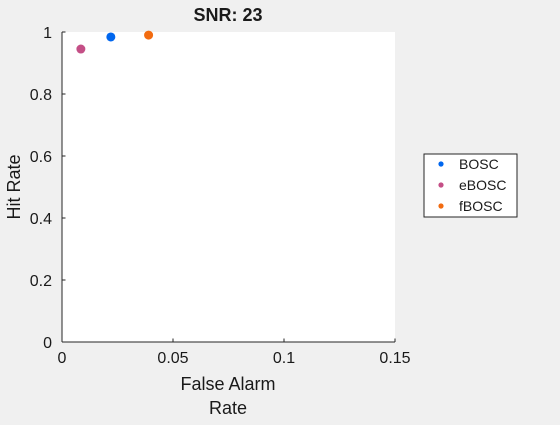 This screenshot has width=560, height=425. I want to click on y-tick-label: 0.8, so click(41, 95).